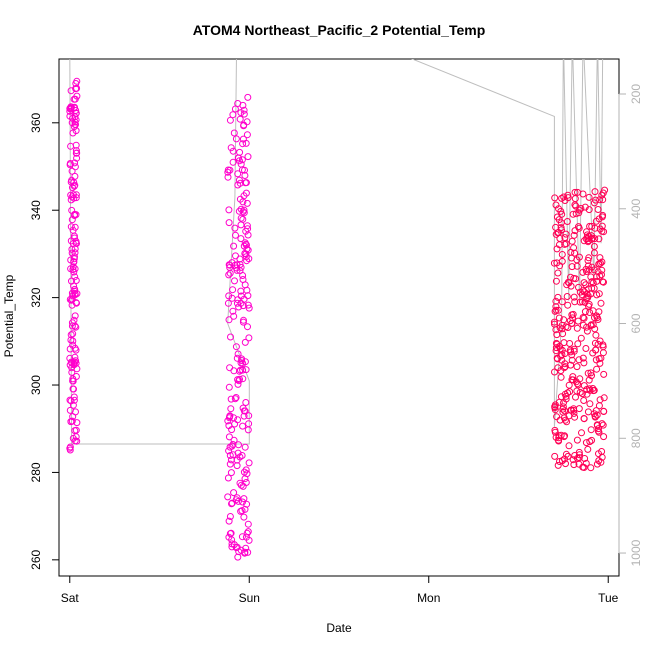 The height and width of the screenshot is (650, 650). Describe the element at coordinates (636, 94) in the screenshot. I see `y2-tick-label: 200` at that location.